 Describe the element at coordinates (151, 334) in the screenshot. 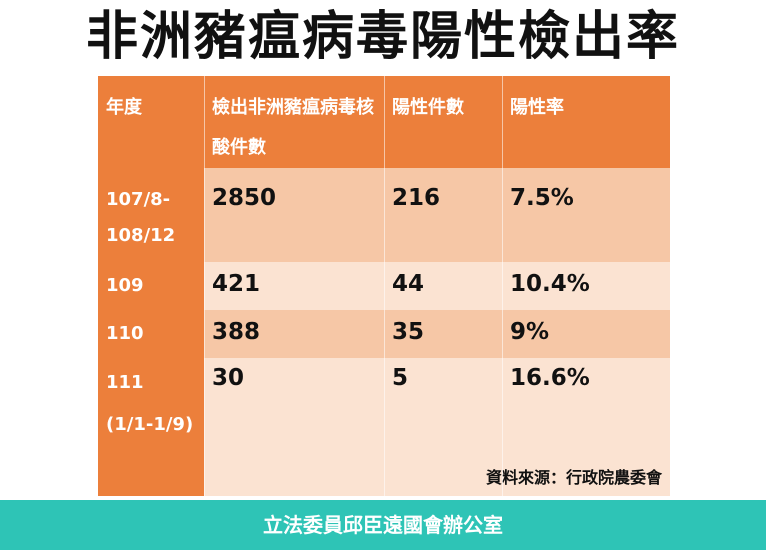

I see `row-year: 110` at that location.